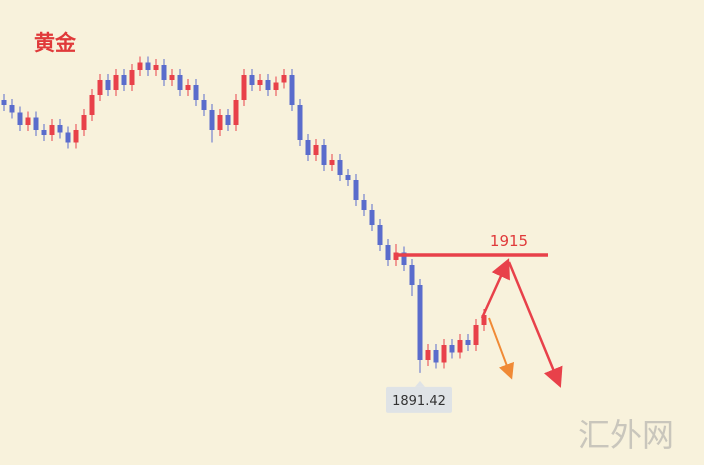  Describe the element at coordinates (420, 383) in the screenshot. I see `low-label-pointer` at that location.